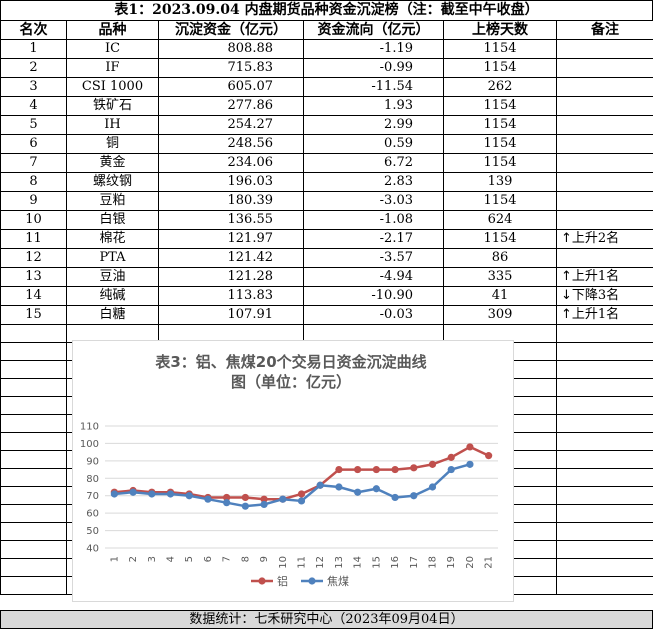  What do you see at coordinates (373, 163) in the screenshot?
I see `cell-flow: 6.72` at bounding box center [373, 163].